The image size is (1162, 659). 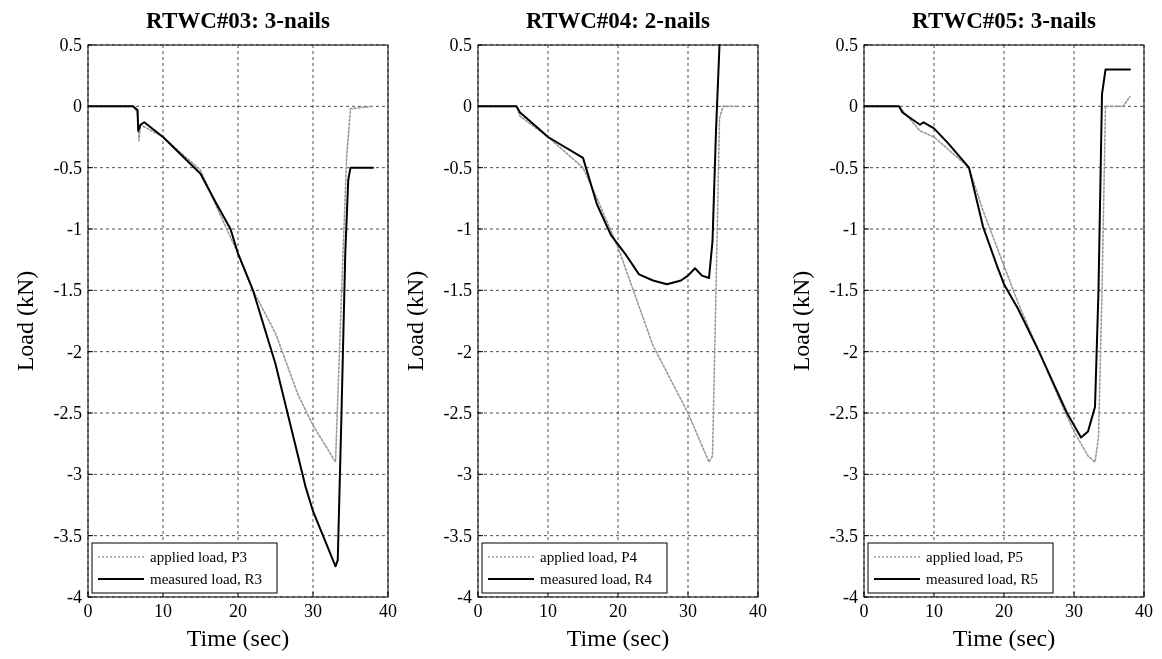 What do you see at coordinates (206, 579) in the screenshot?
I see `legend-label: measured load, R3` at bounding box center [206, 579].